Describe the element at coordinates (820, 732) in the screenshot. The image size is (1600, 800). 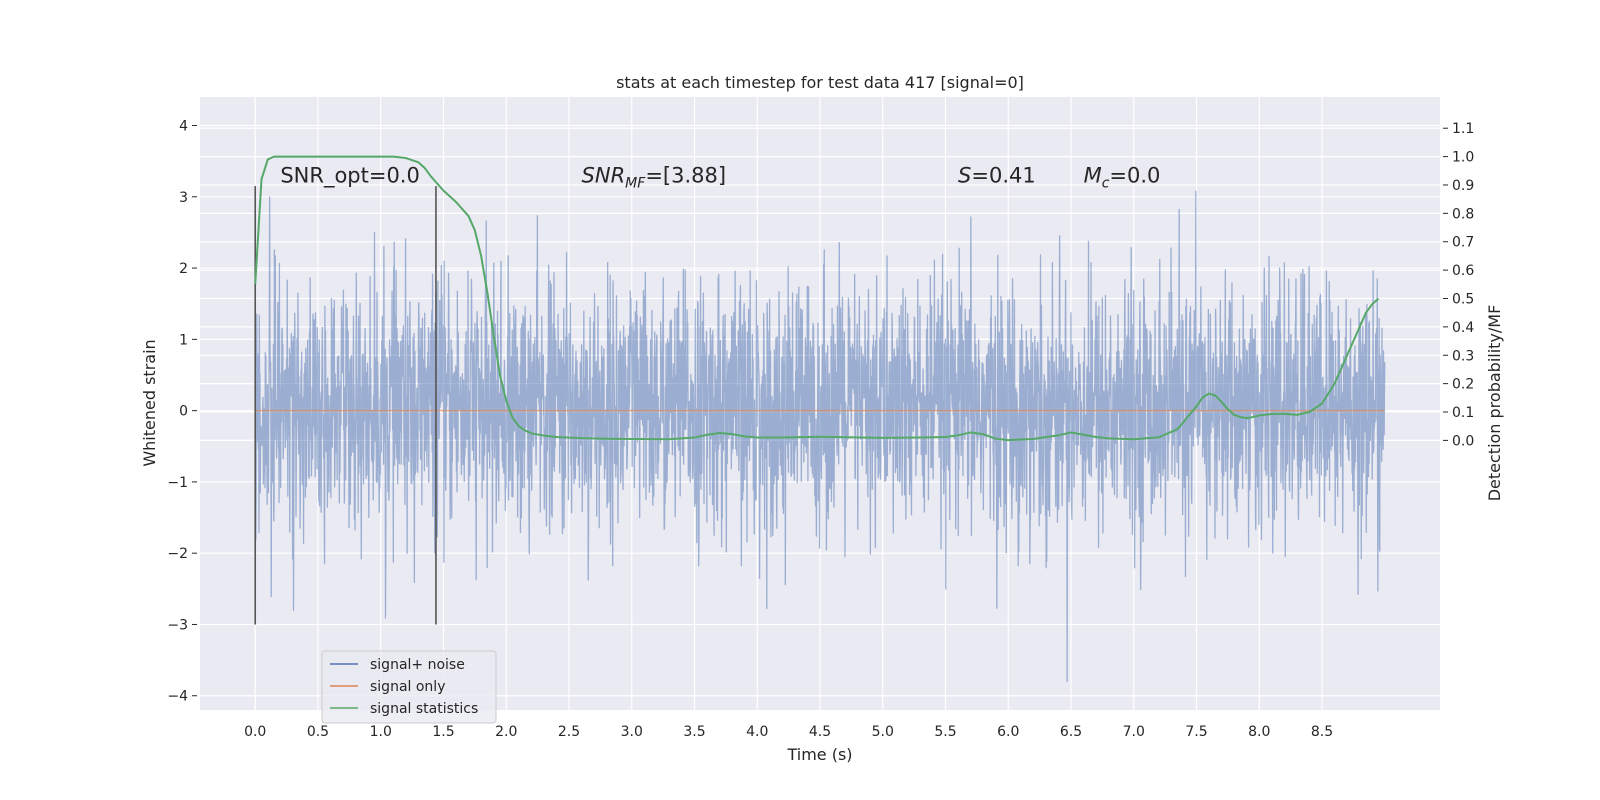
I see `x-tick-label-9: 4.5` at that location.